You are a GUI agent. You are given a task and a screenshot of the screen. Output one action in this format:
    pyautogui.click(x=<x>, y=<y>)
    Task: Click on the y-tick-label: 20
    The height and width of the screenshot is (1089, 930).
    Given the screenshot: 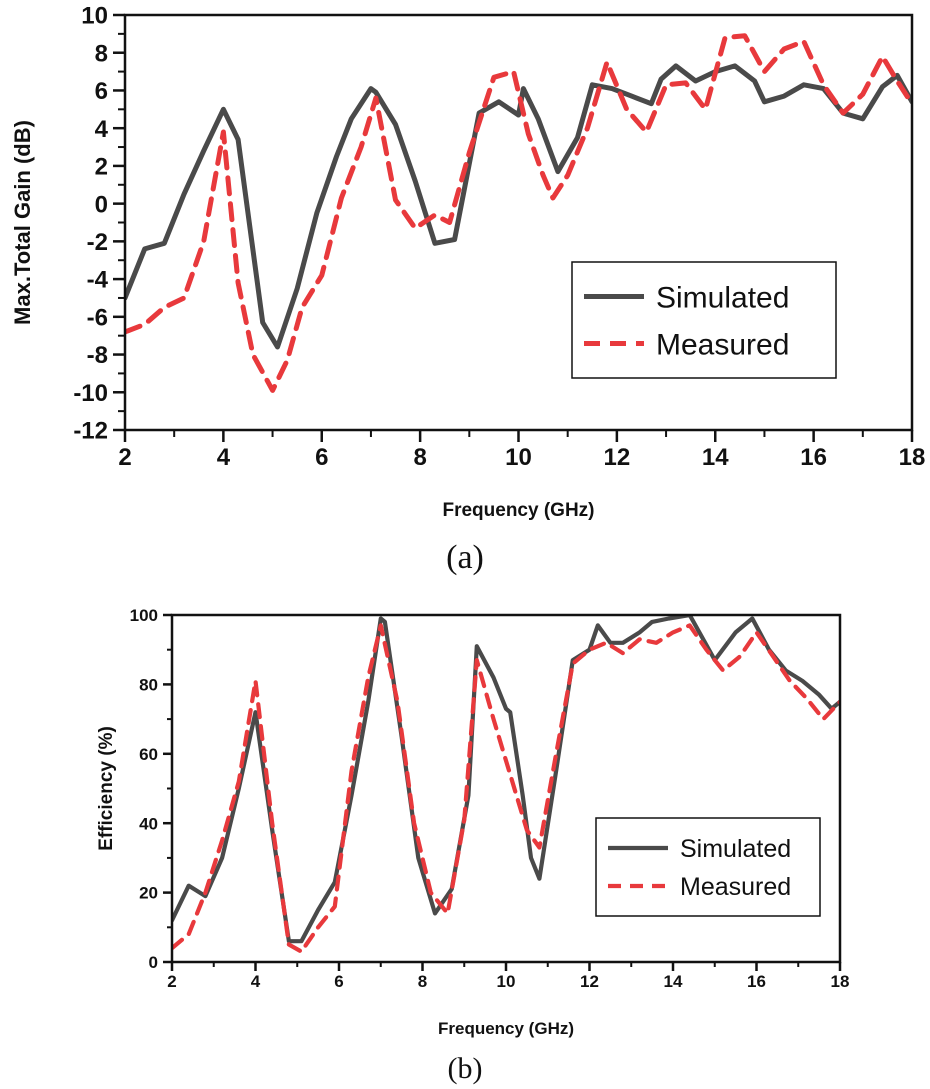 What is the action you would take?
    pyautogui.click(x=148, y=893)
    